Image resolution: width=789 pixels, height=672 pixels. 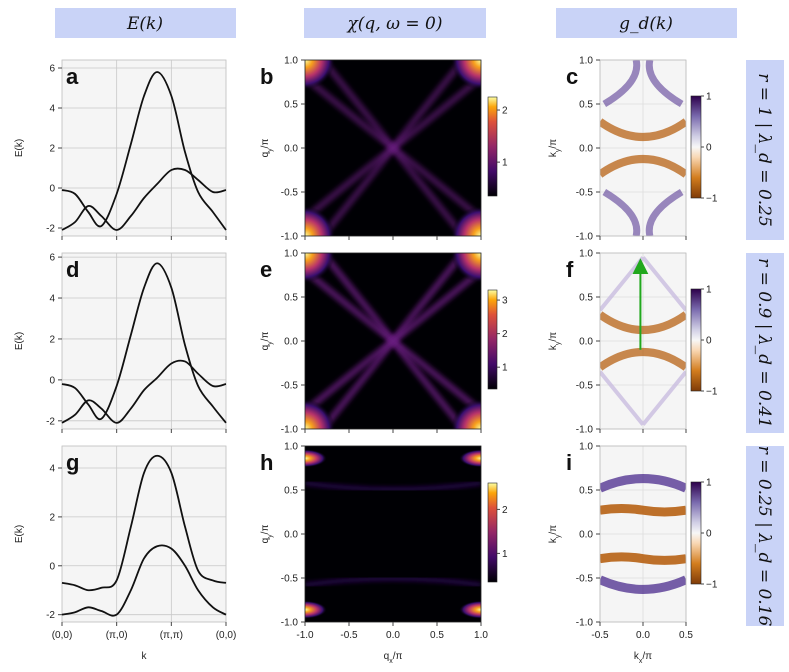 I want to click on x-axis-label: k, so click(x=145, y=656).